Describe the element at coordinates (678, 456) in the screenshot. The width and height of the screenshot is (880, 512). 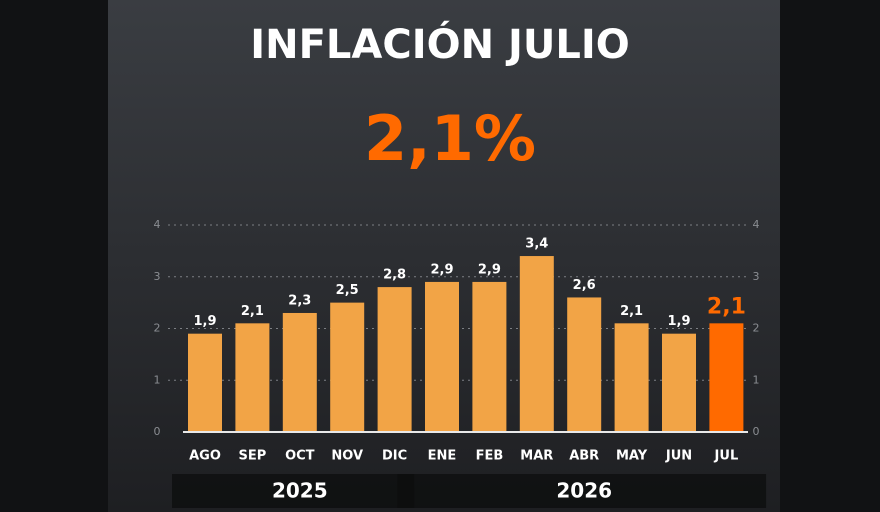
I see `x-tick-label: JUN` at that location.